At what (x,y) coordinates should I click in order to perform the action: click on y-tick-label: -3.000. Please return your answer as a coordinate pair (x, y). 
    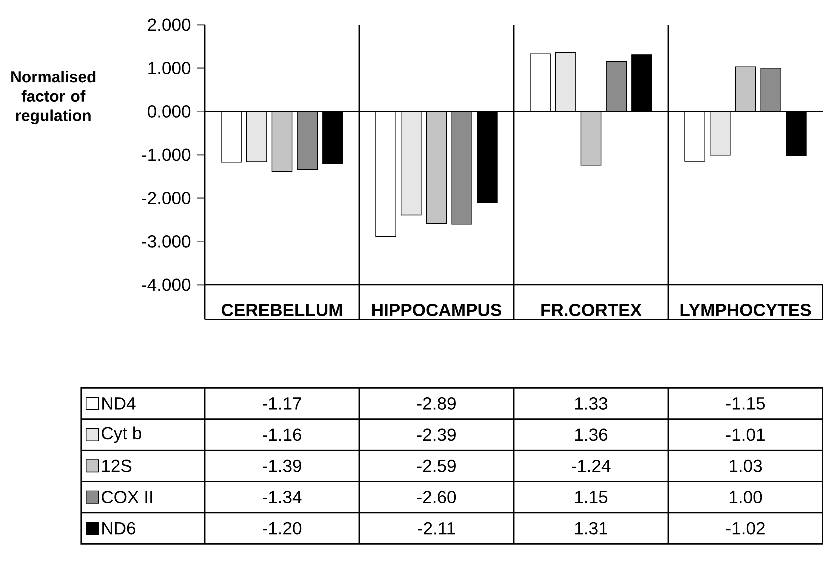
    Looking at the image, I should click on (166, 241).